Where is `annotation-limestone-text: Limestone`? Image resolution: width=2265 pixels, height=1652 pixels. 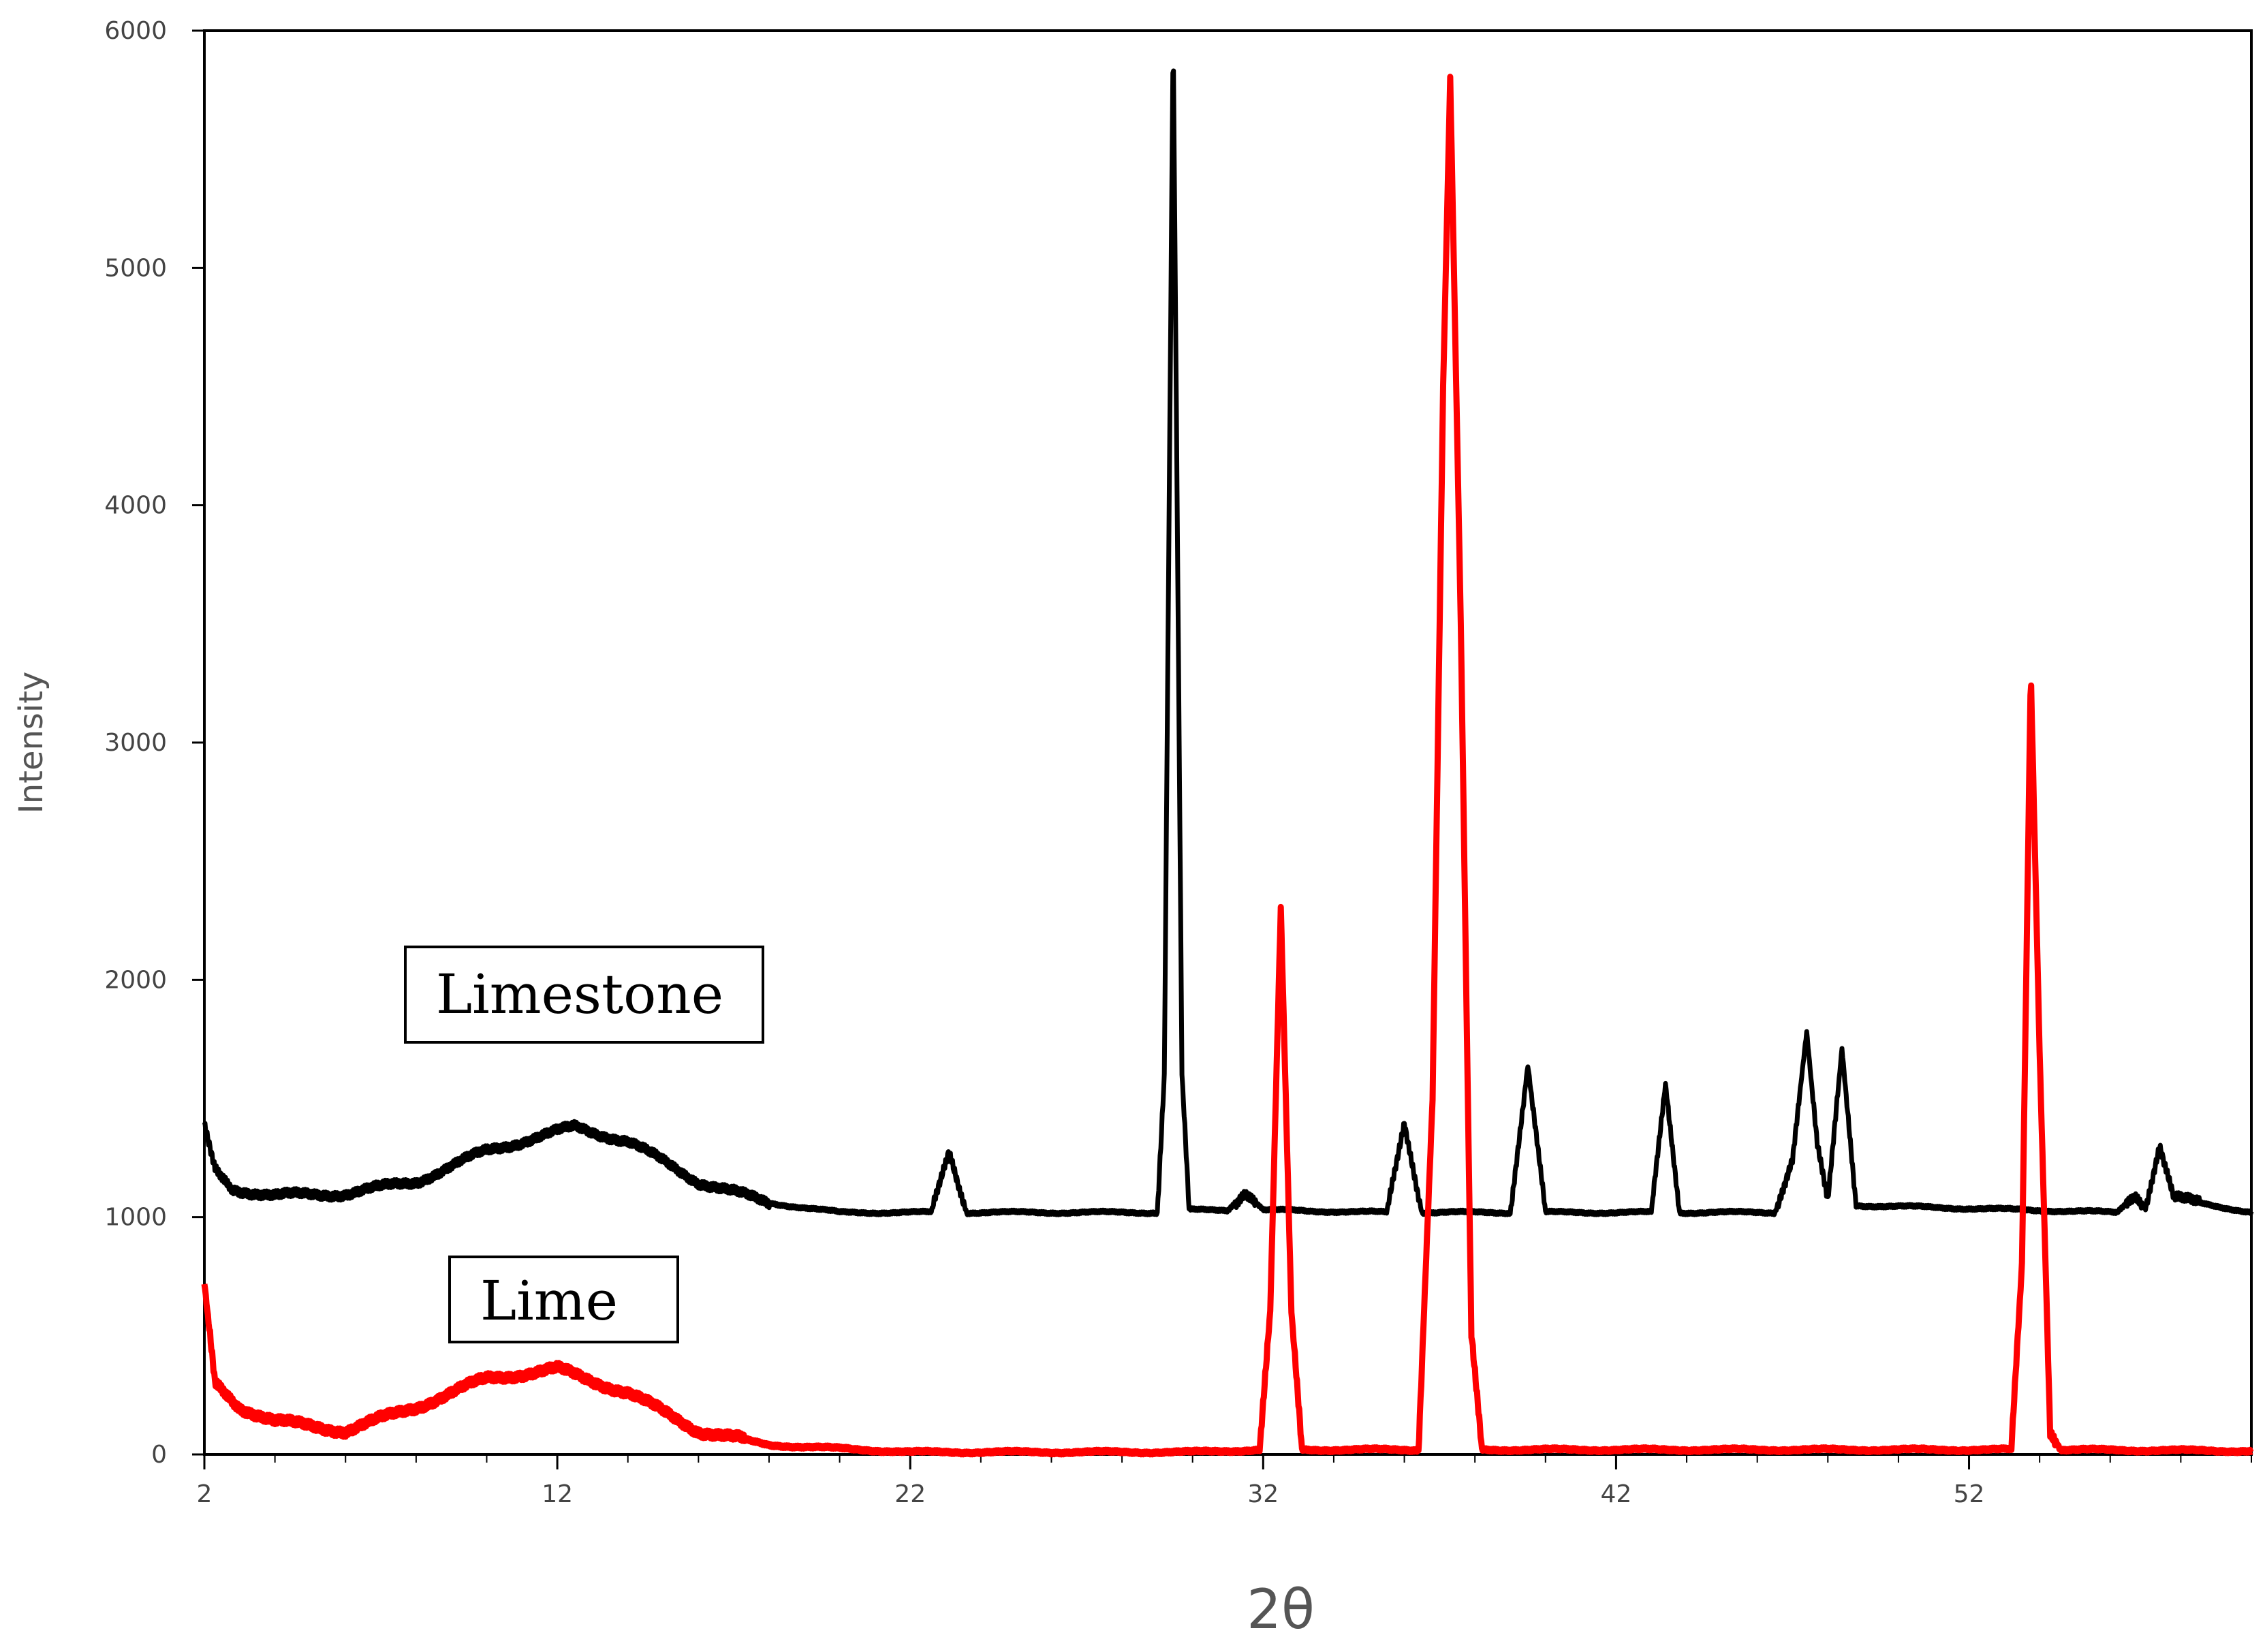 annotation-limestone-text: Limestone is located at coordinates (579, 995).